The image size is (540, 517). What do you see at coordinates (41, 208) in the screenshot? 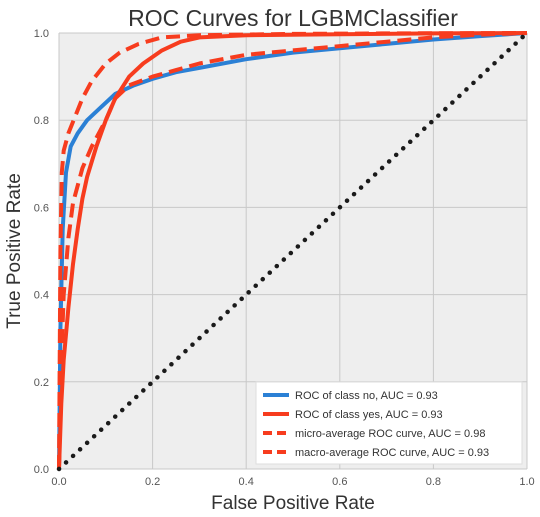
I see `y-tick-label: 0.6` at bounding box center [41, 208].